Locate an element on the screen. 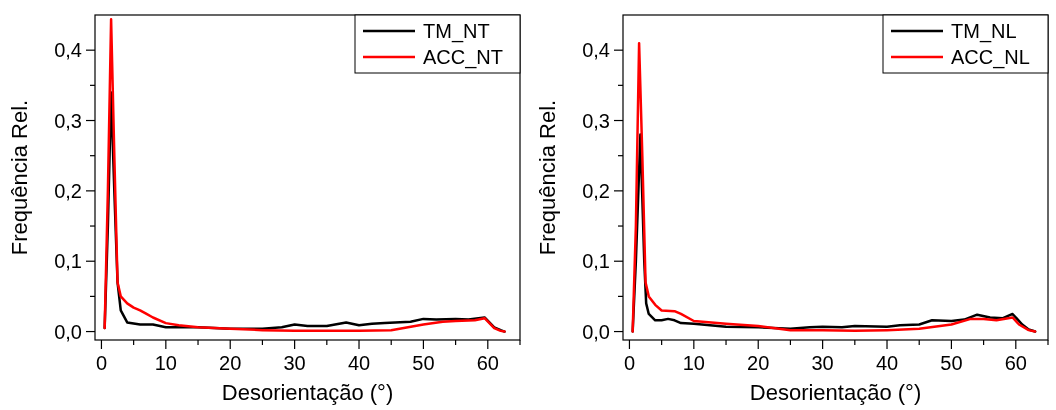  legend-label: ACC_NT is located at coordinates (463, 57).